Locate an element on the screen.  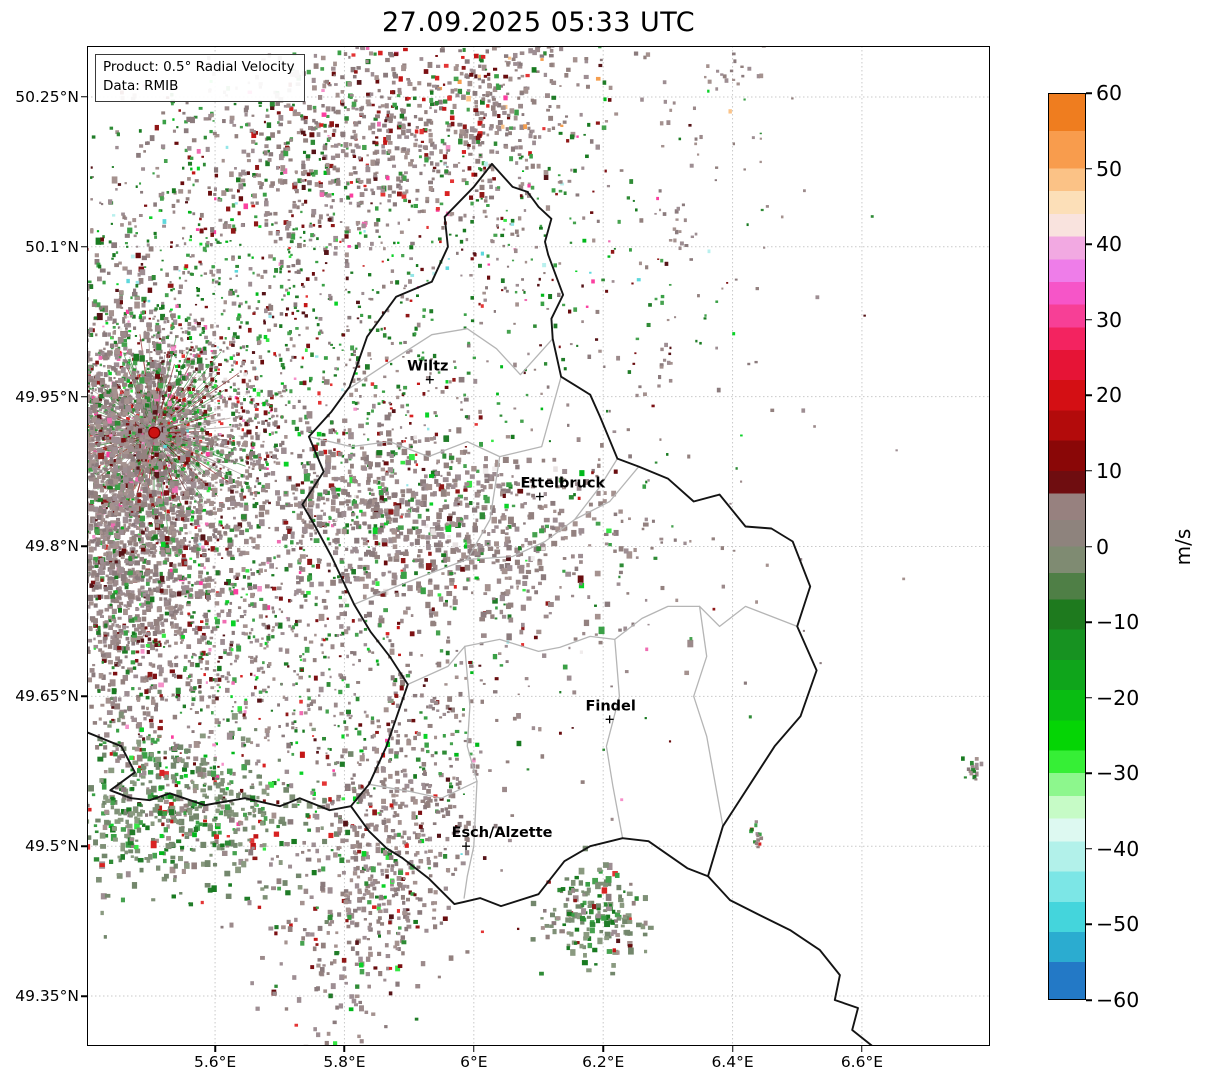
x-tick-label-2: 6°E is located at coordinates (474, 1062).